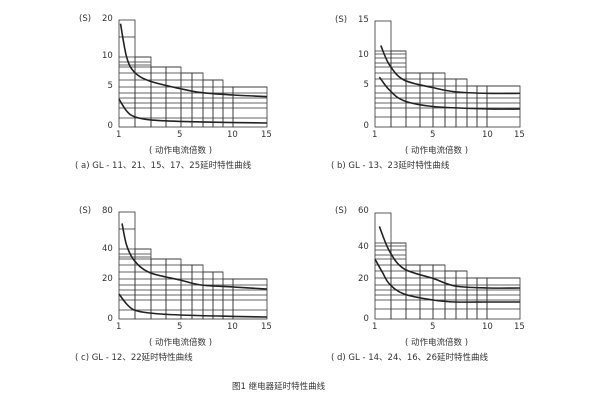 Image resolution: width=600 pixels, height=400 pixels. Describe the element at coordinates (363, 20) in the screenshot. I see `y-tick-label: 15` at that location.